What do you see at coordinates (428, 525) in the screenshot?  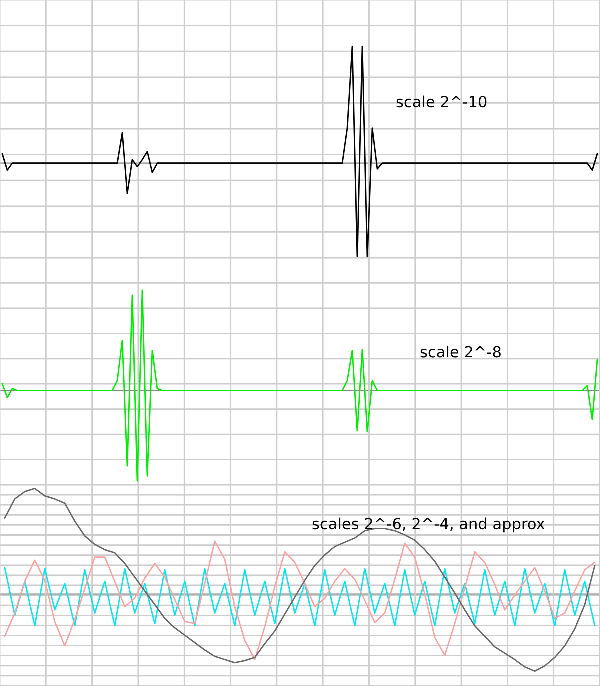 I see `annotation: scales 2^-6, 2^-4, and approx` at bounding box center [428, 525].